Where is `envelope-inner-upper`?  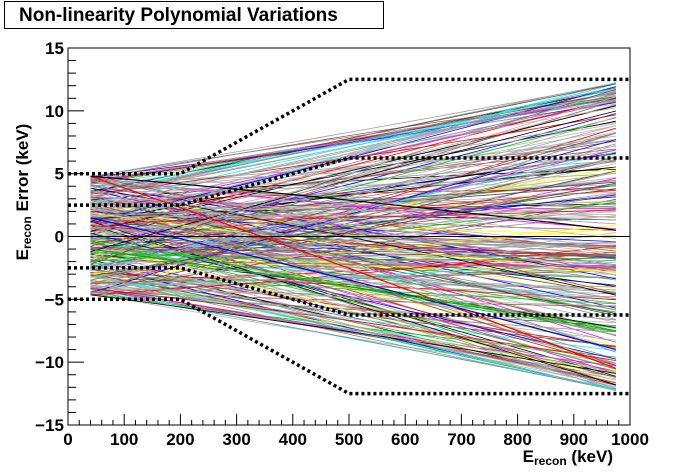
envelope-inner-upper is located at coordinates (349, 181).